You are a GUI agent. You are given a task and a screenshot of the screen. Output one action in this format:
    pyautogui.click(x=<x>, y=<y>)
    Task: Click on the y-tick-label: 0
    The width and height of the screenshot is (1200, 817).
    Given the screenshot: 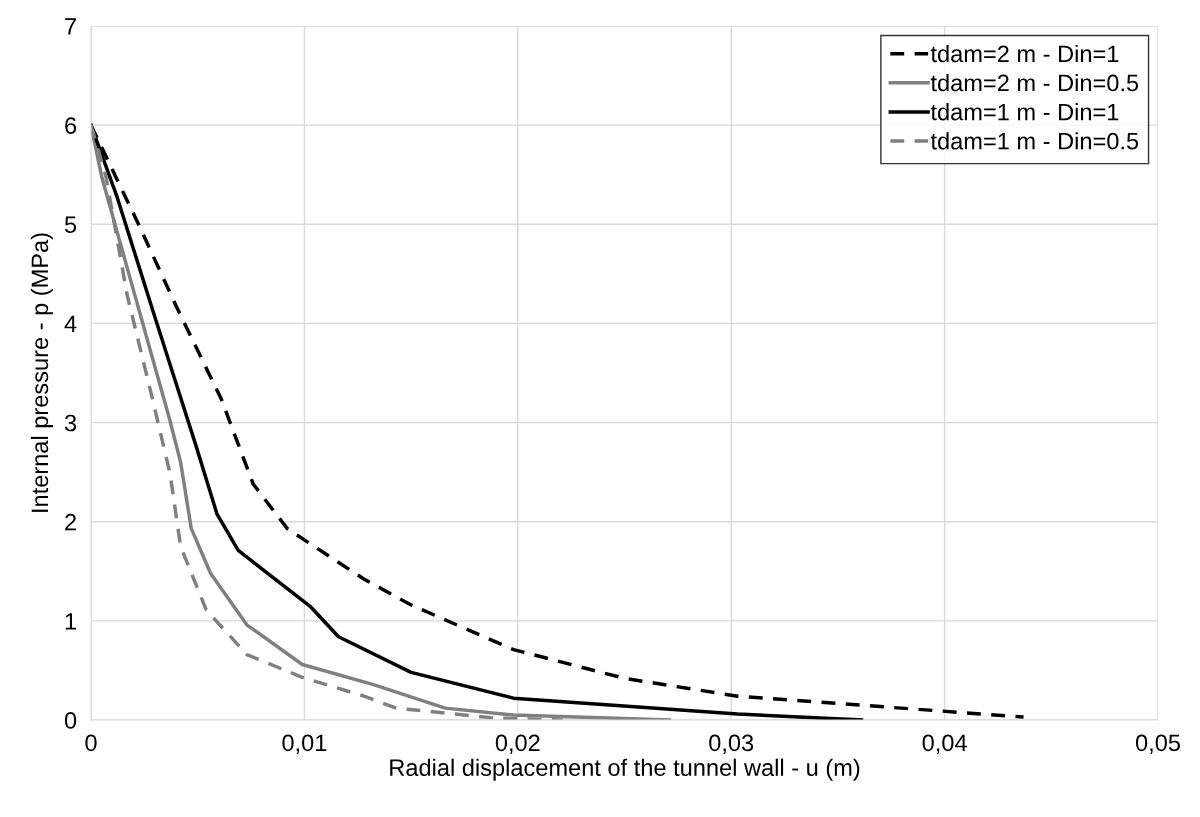 What is the action you would take?
    pyautogui.click(x=70, y=720)
    